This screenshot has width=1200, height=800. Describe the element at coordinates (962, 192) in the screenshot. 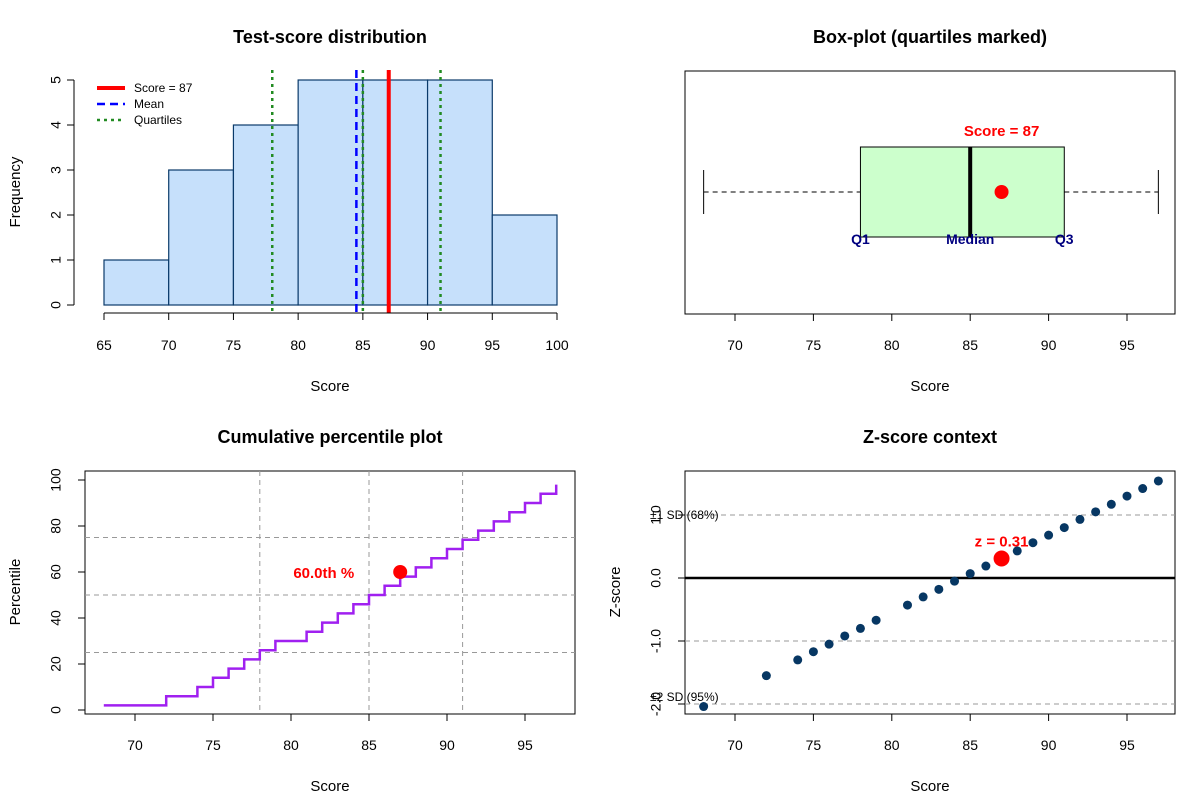

I see `iqr-box` at that location.